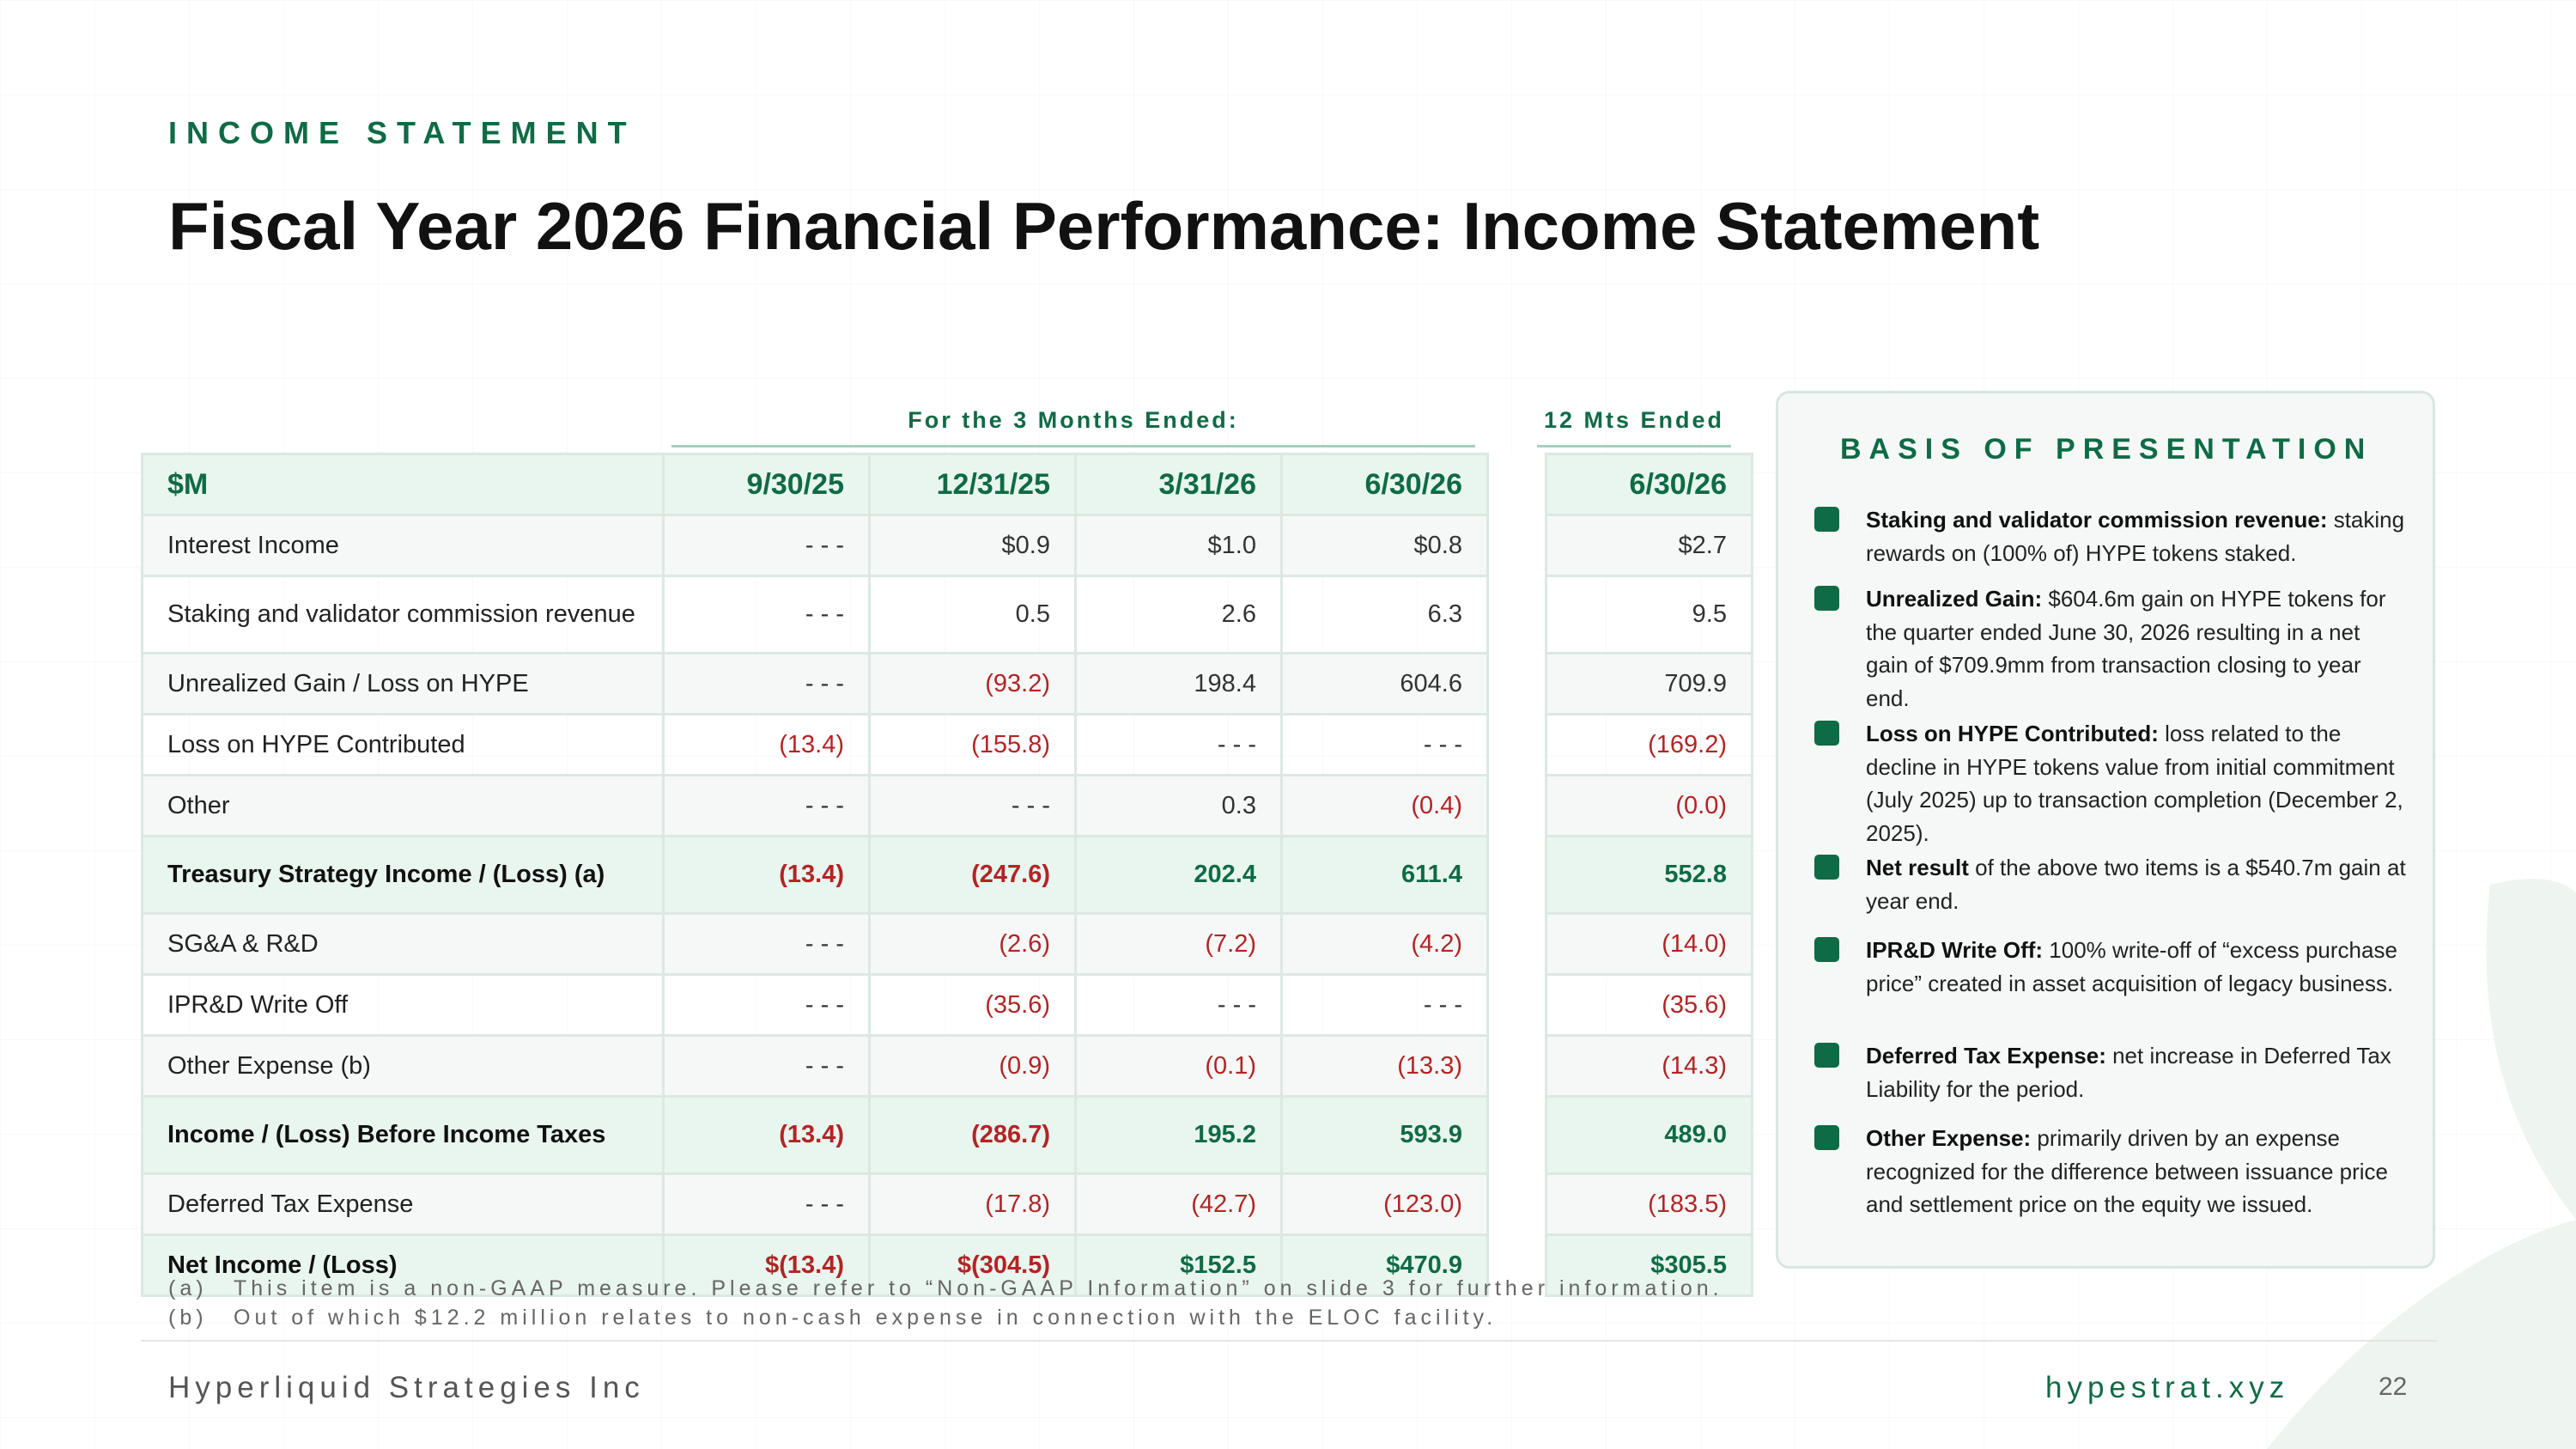 Image resolution: width=2576 pixels, height=1449 pixels. What do you see at coordinates (973, 744) in the screenshot?
I see `table-cell: (155.8)` at bounding box center [973, 744].